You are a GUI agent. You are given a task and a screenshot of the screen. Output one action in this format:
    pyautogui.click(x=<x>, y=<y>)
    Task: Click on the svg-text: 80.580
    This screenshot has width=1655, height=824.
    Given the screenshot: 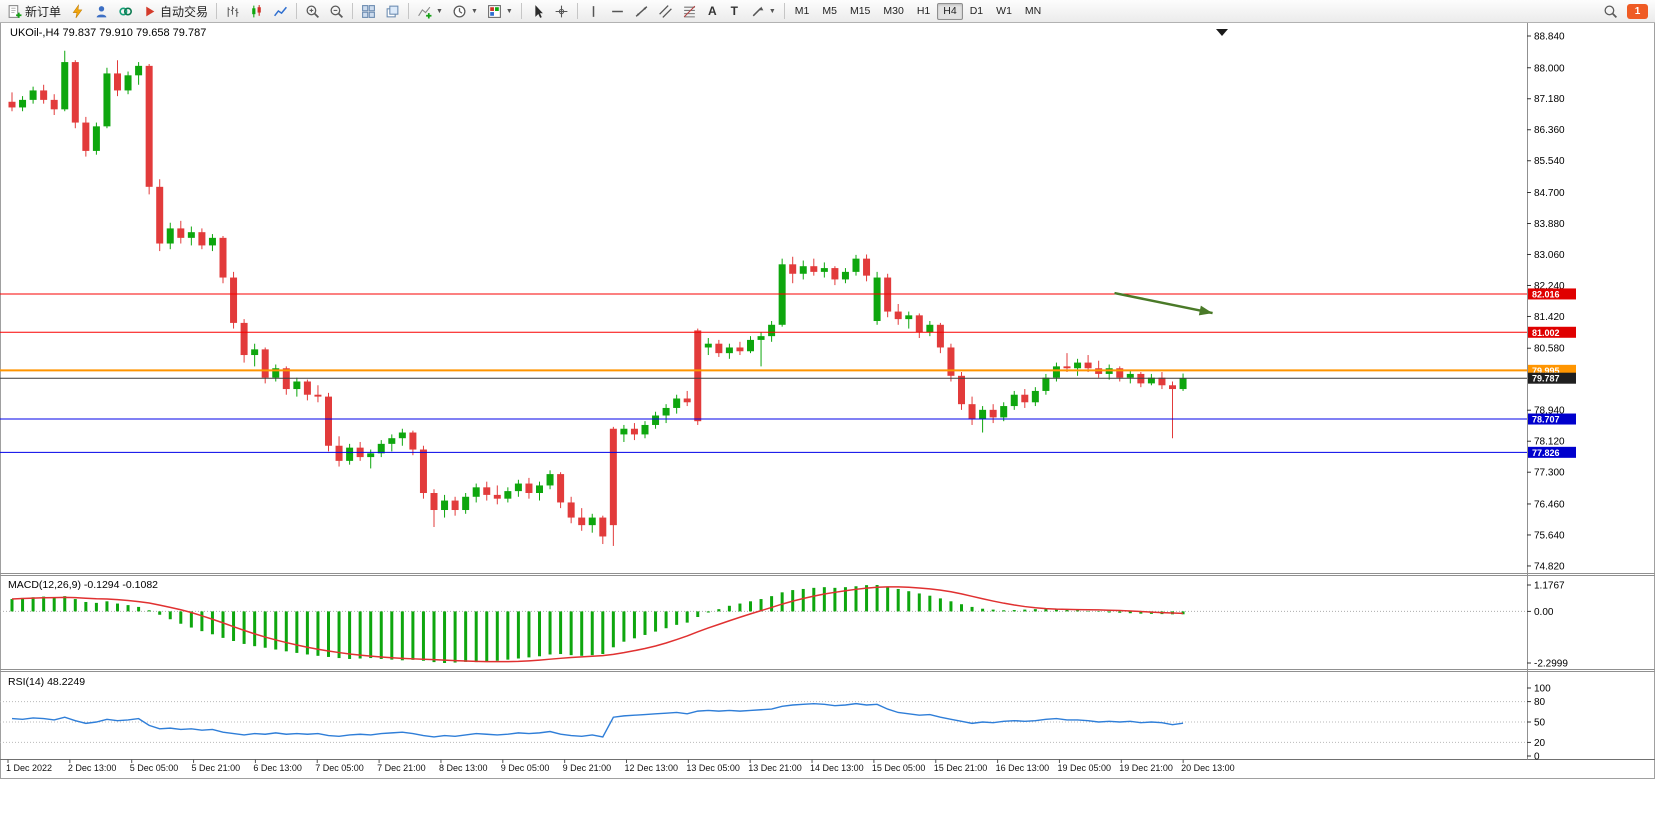 What is the action you would take?
    pyautogui.click(x=1549, y=349)
    